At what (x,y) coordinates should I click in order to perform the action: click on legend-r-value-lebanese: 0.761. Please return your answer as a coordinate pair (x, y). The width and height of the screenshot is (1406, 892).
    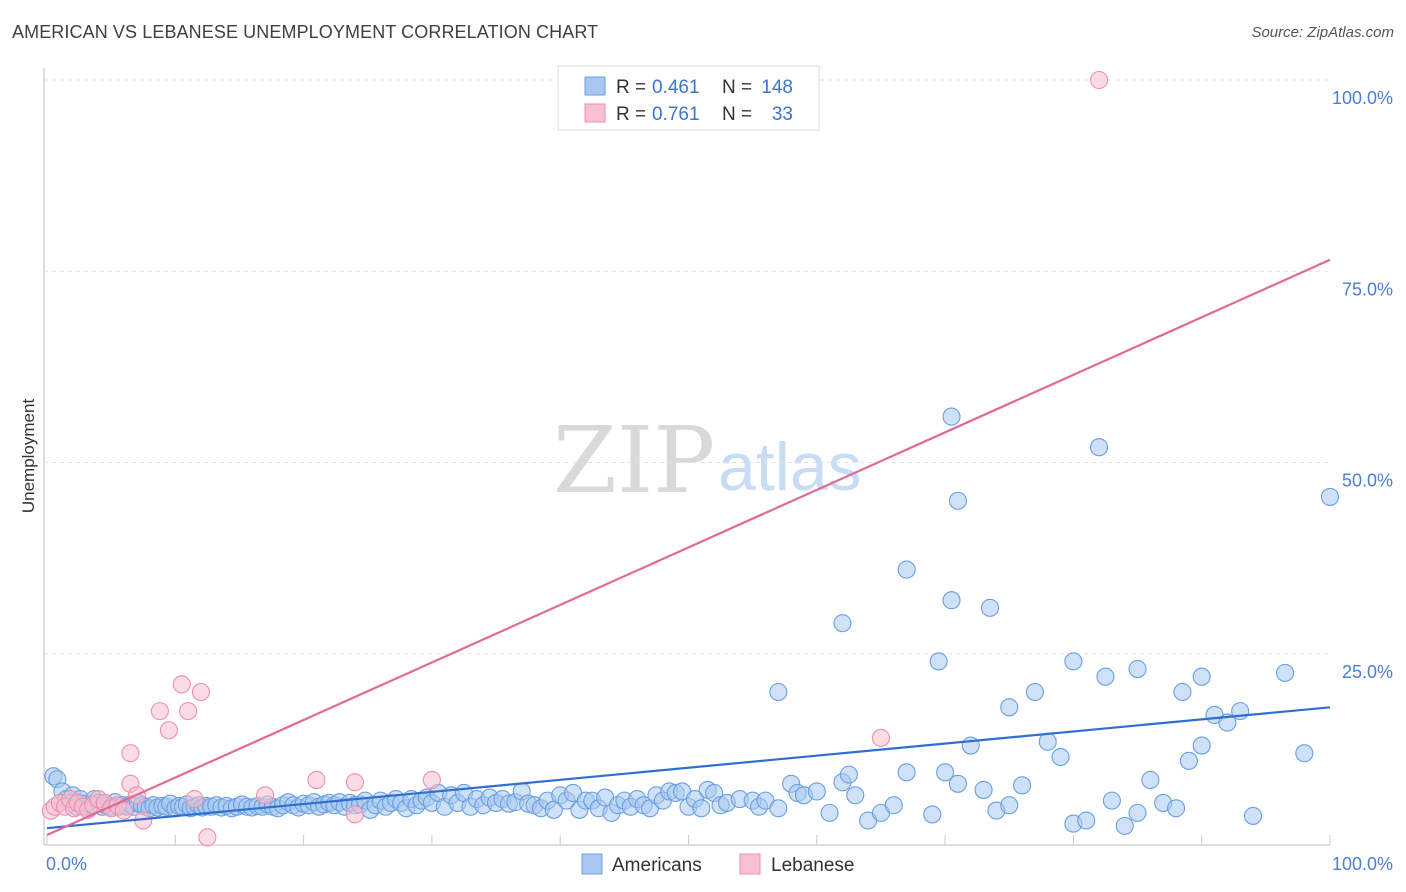
    Looking at the image, I should click on (676, 114).